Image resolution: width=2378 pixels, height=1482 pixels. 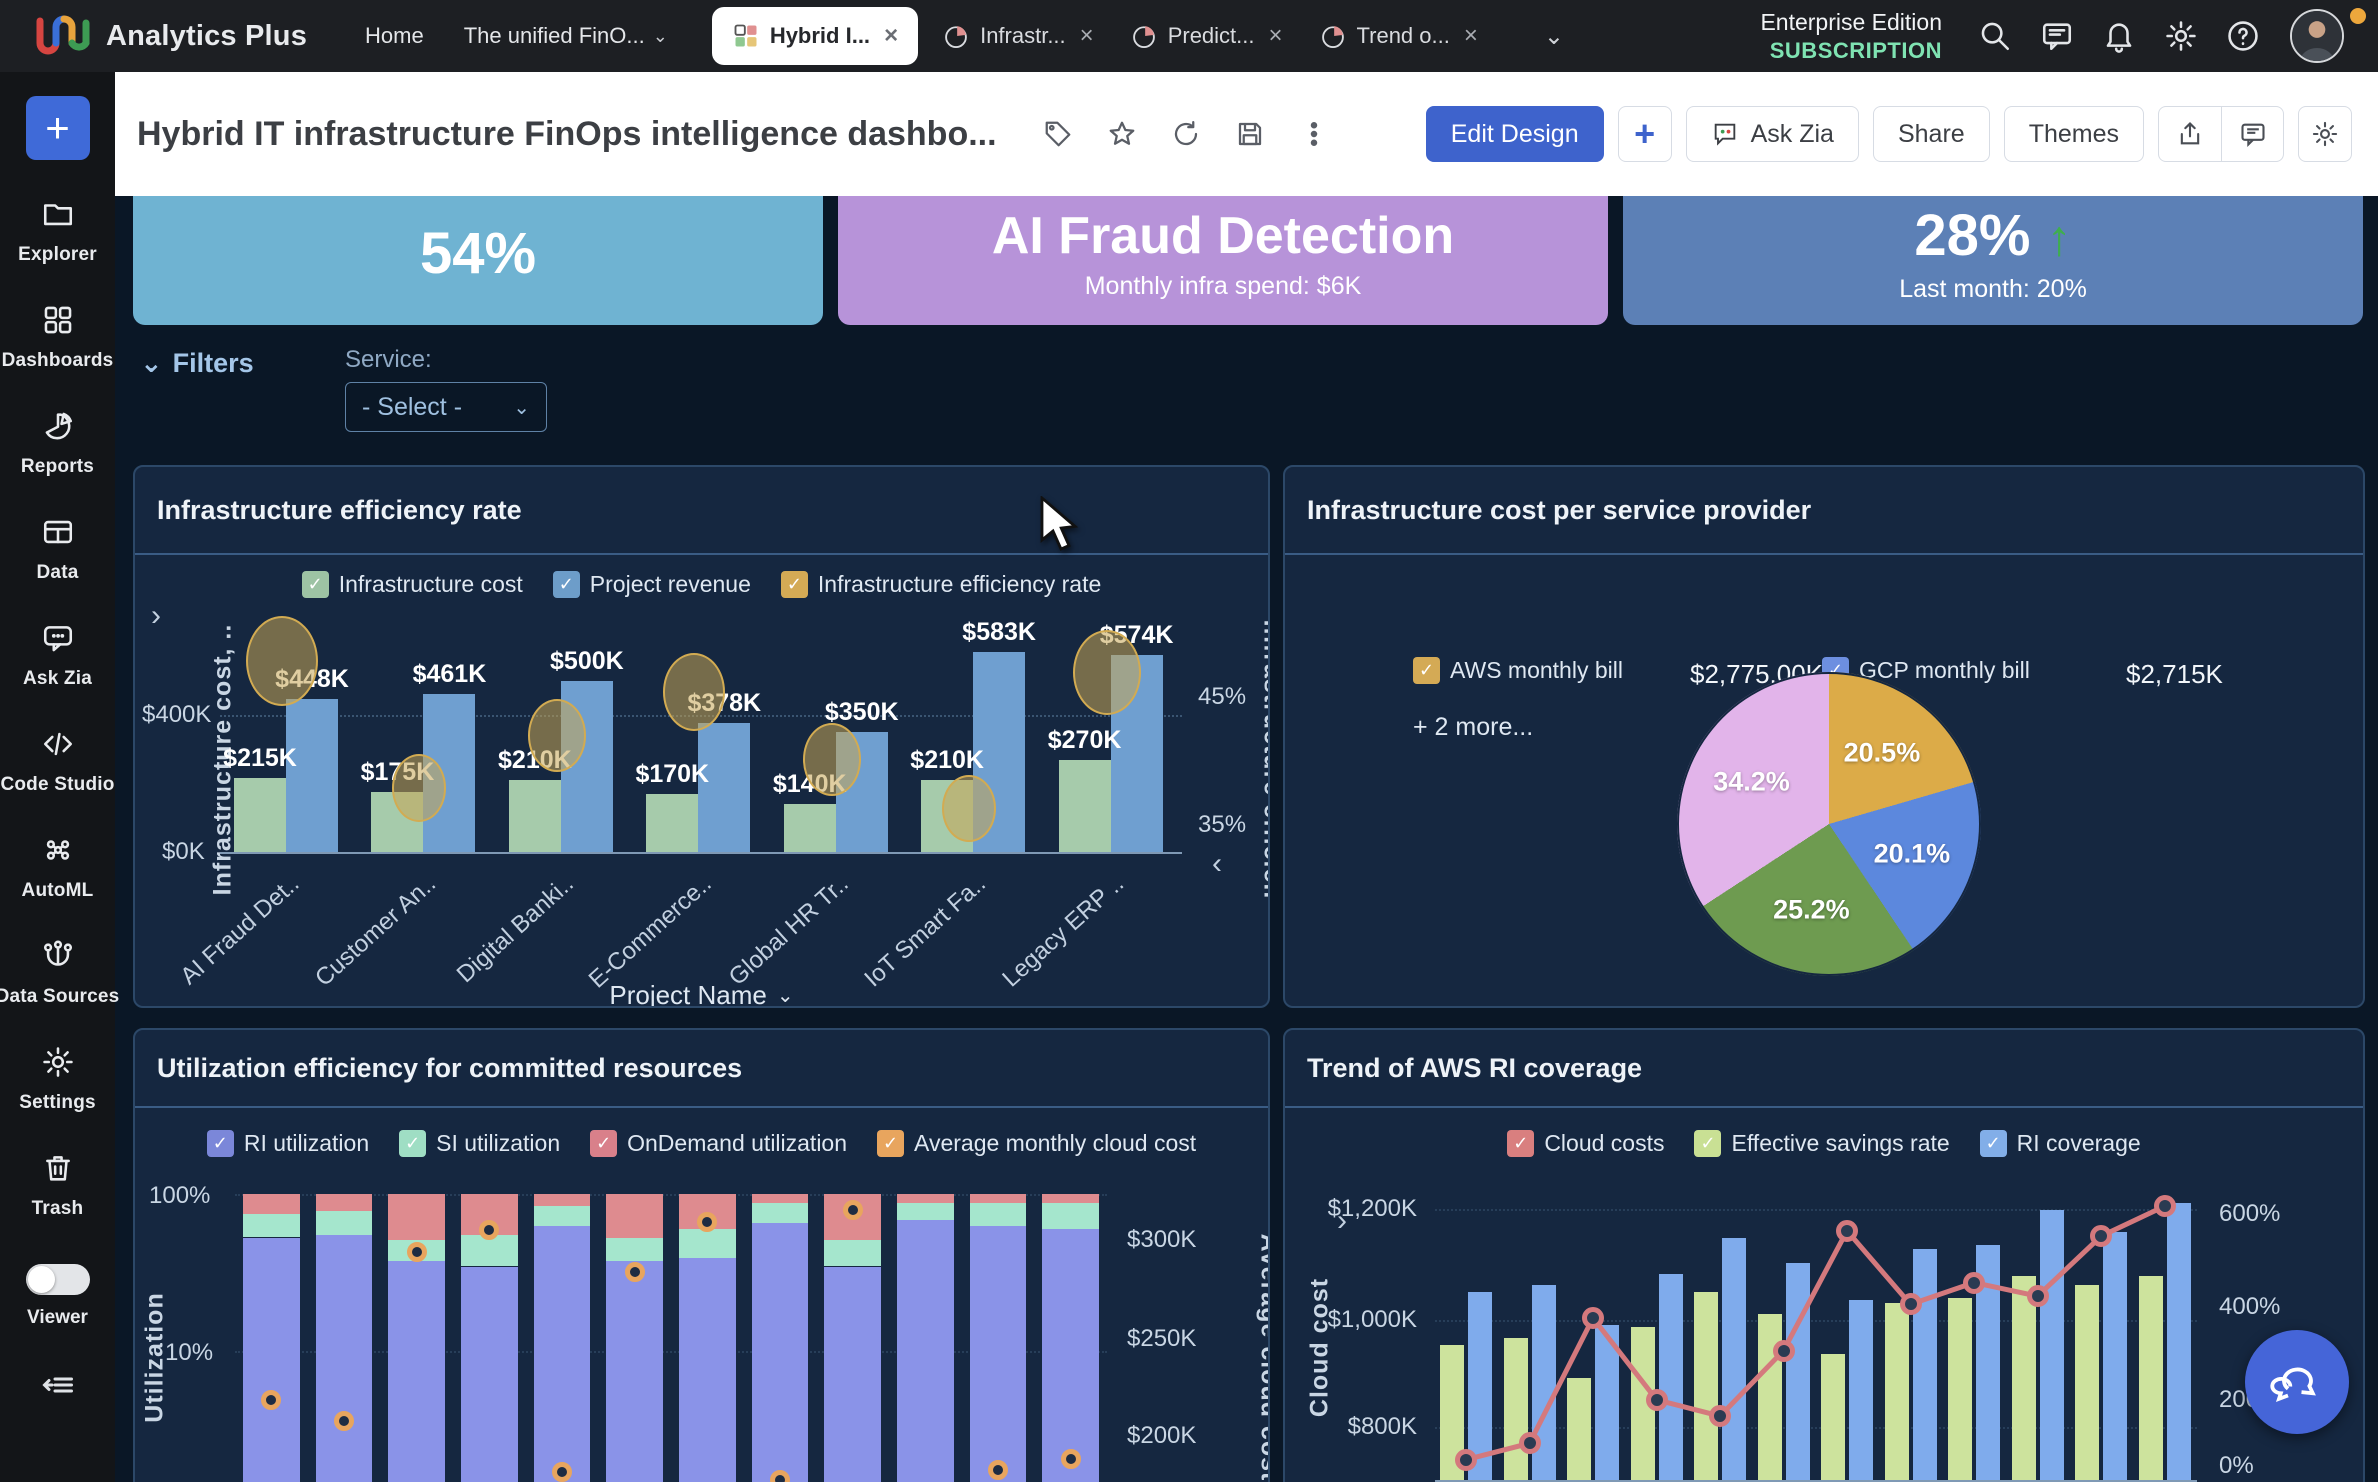 What do you see at coordinates (57, 1185) in the screenshot?
I see `sidebar-item-trash: Trash` at bounding box center [57, 1185].